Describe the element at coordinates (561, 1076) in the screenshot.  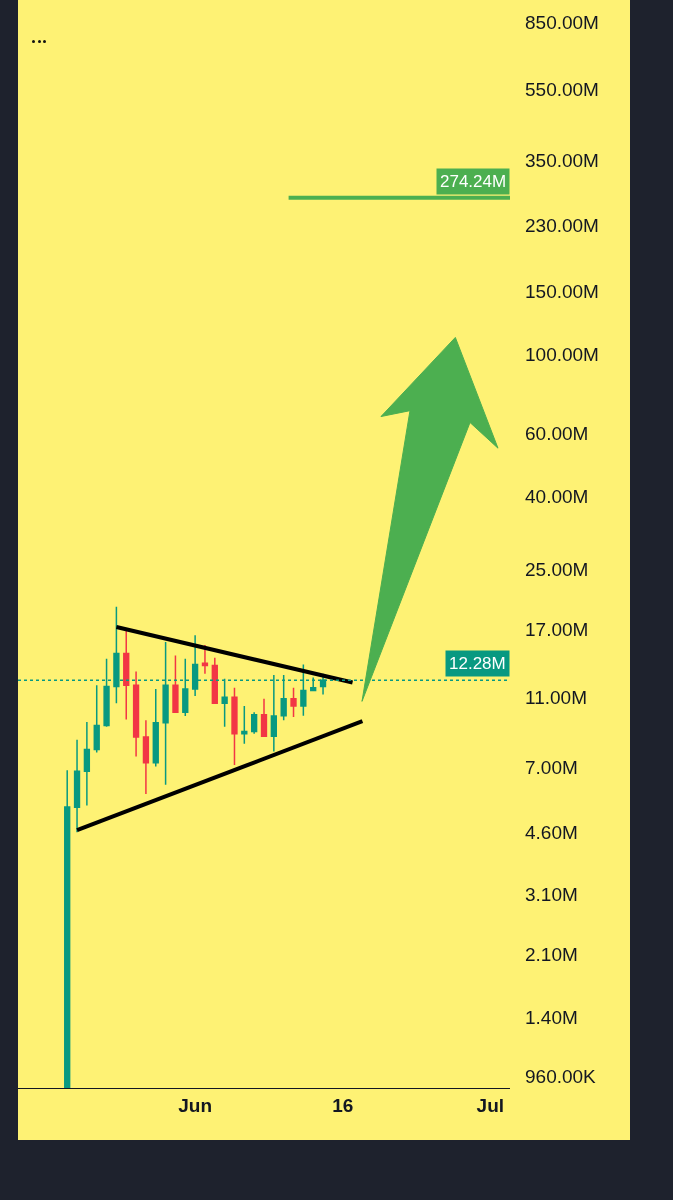
I see `y-tick-label: 960.00K` at that location.